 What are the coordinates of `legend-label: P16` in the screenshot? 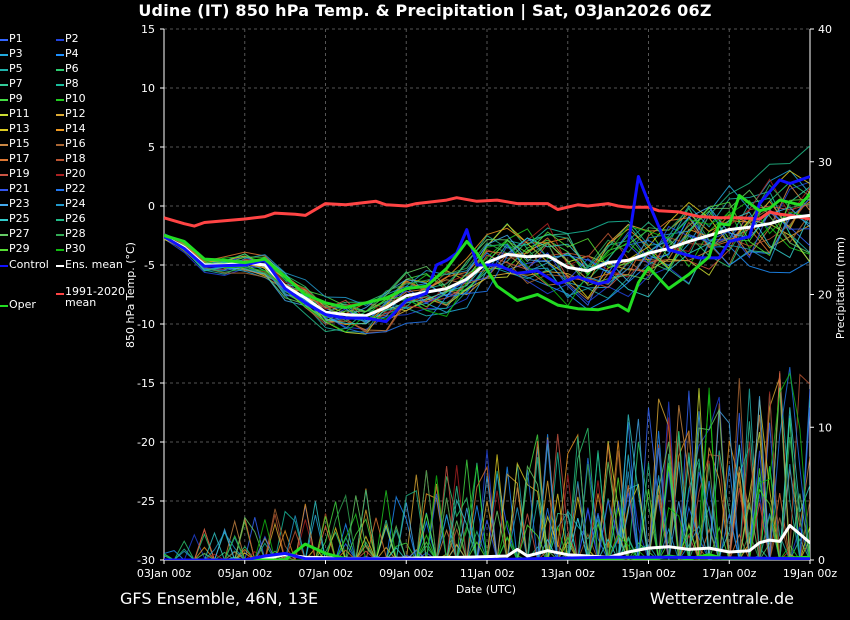 It's located at (75, 143).